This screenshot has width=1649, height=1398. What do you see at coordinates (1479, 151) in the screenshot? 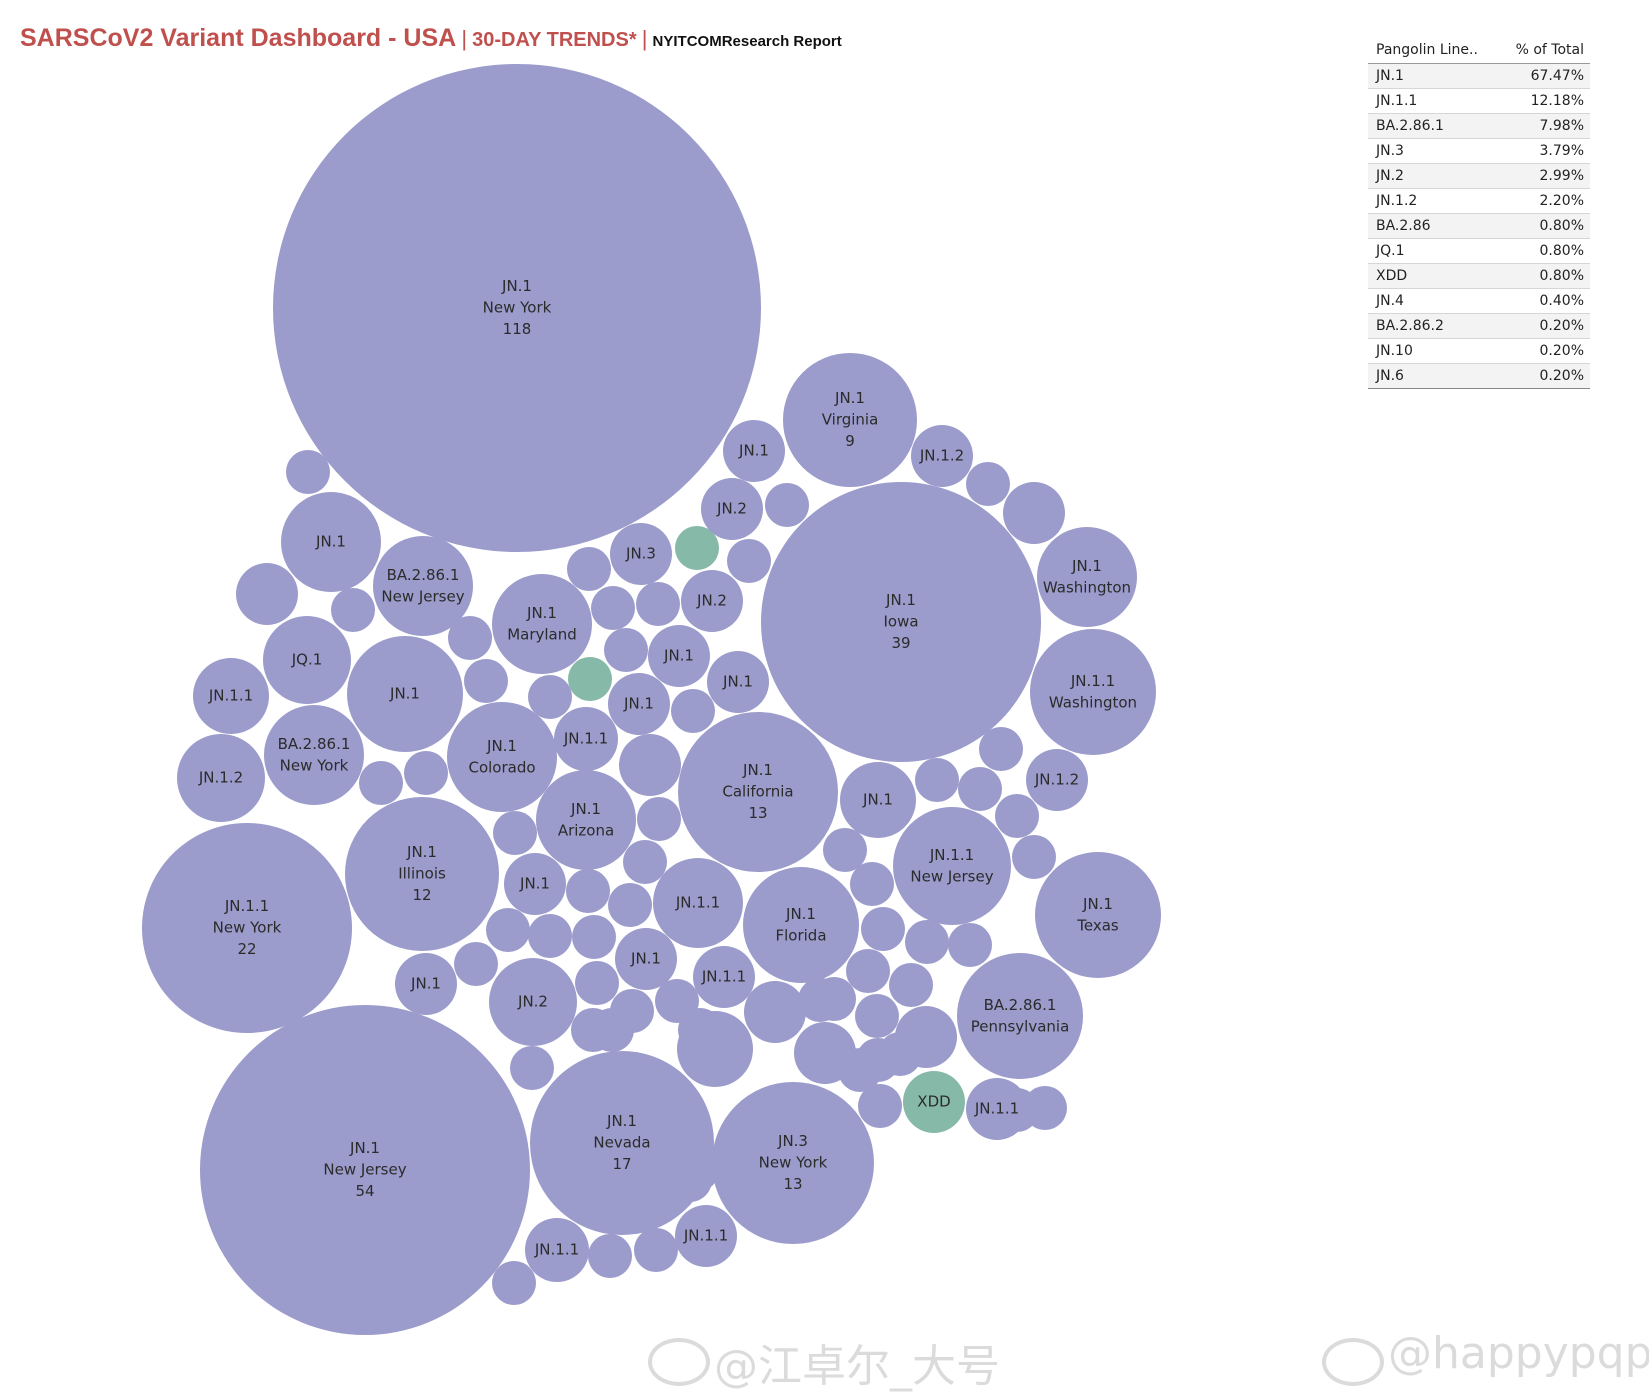
I see `table-row: JN.3 3.79%` at bounding box center [1479, 151].